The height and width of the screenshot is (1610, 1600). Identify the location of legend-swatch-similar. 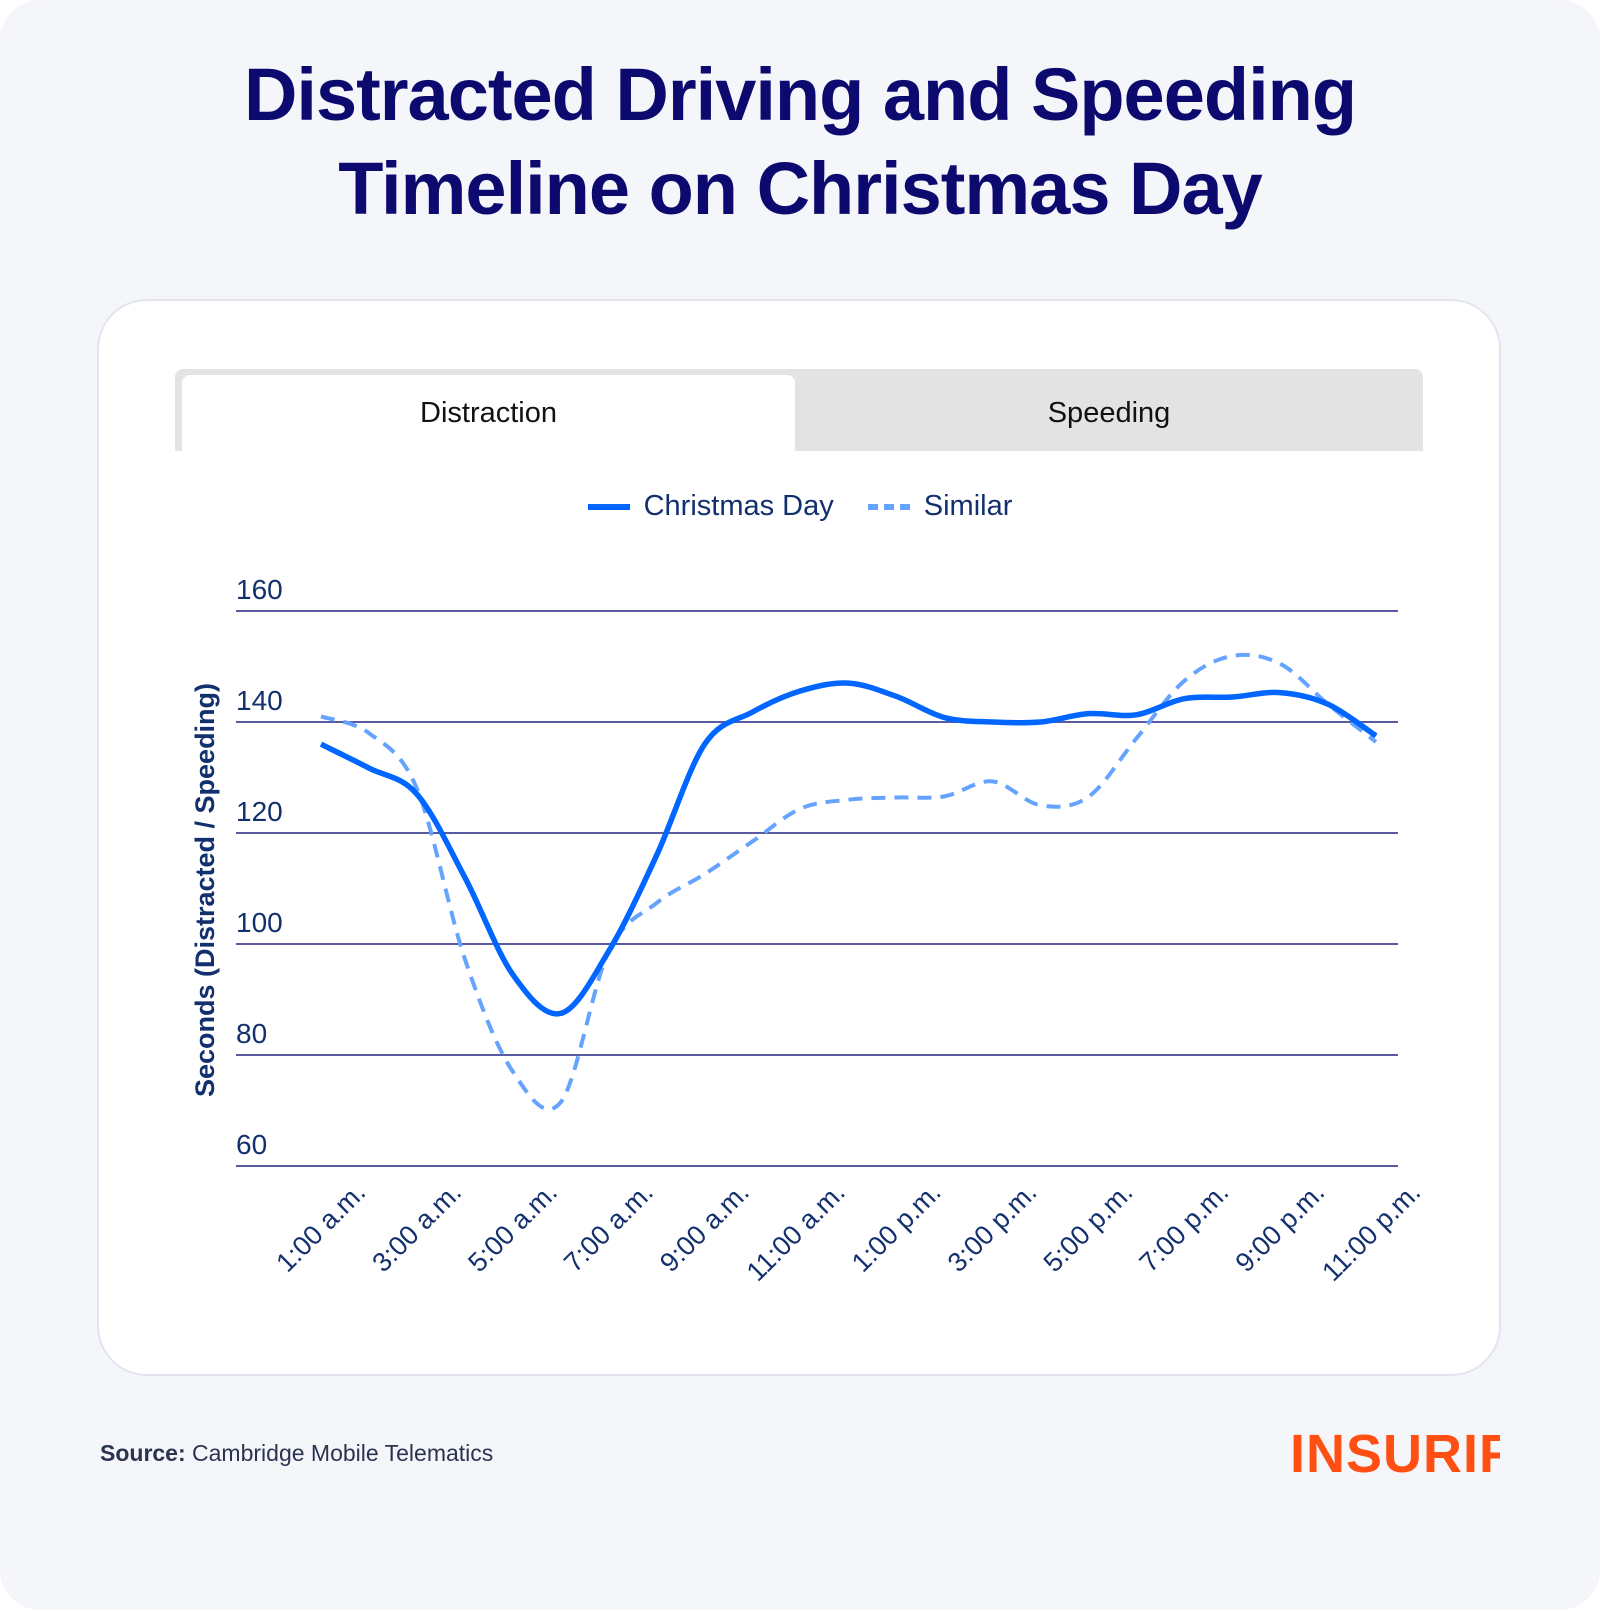
(888, 506).